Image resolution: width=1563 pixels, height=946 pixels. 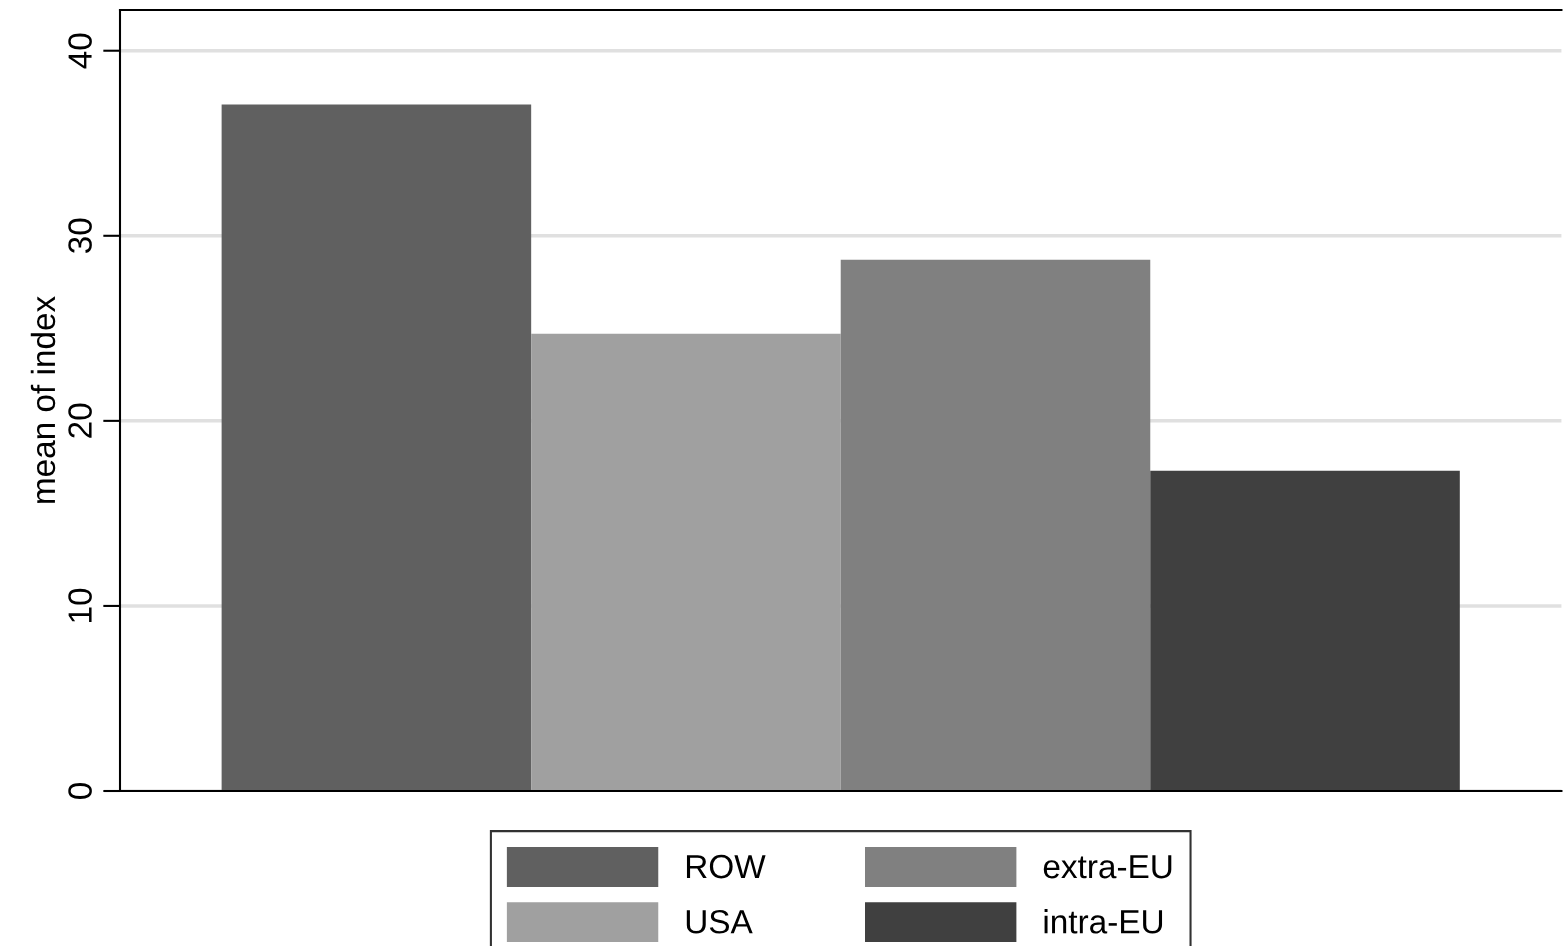 I want to click on y-tick-label: 20, so click(x=80, y=420).